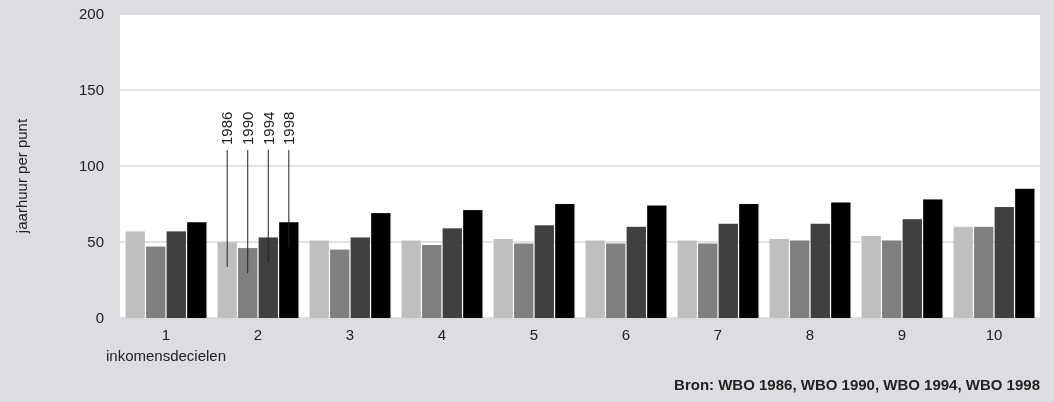 The height and width of the screenshot is (402, 1054). Describe the element at coordinates (994, 334) in the screenshot. I see `x-tick-label: 10` at that location.